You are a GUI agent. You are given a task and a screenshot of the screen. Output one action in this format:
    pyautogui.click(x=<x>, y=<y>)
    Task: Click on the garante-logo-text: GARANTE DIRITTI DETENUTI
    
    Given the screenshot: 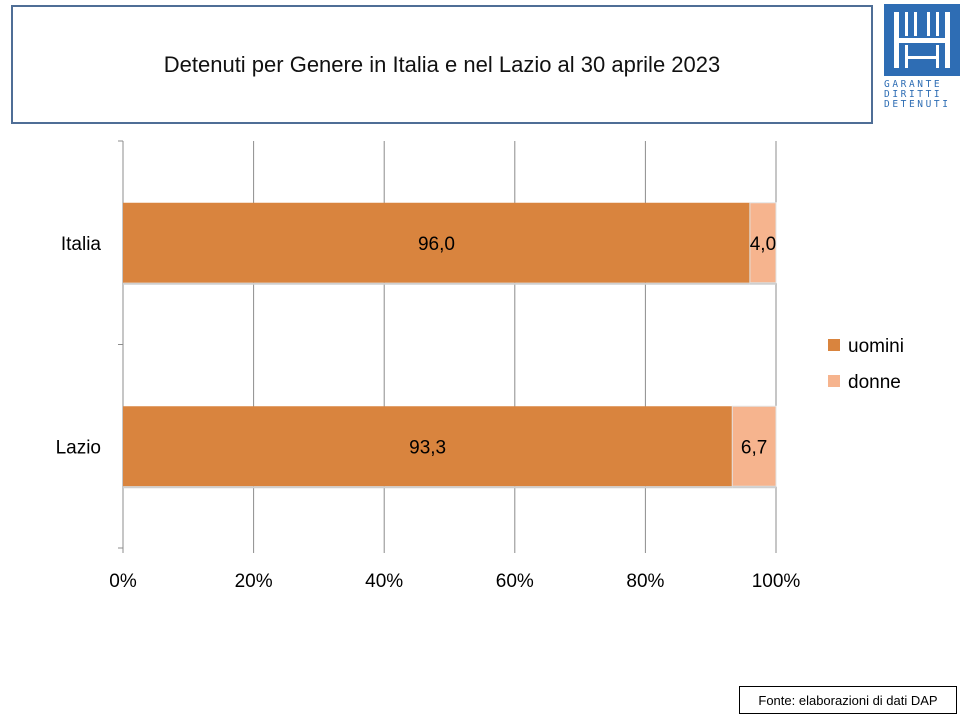 What is the action you would take?
    pyautogui.click(x=922, y=95)
    